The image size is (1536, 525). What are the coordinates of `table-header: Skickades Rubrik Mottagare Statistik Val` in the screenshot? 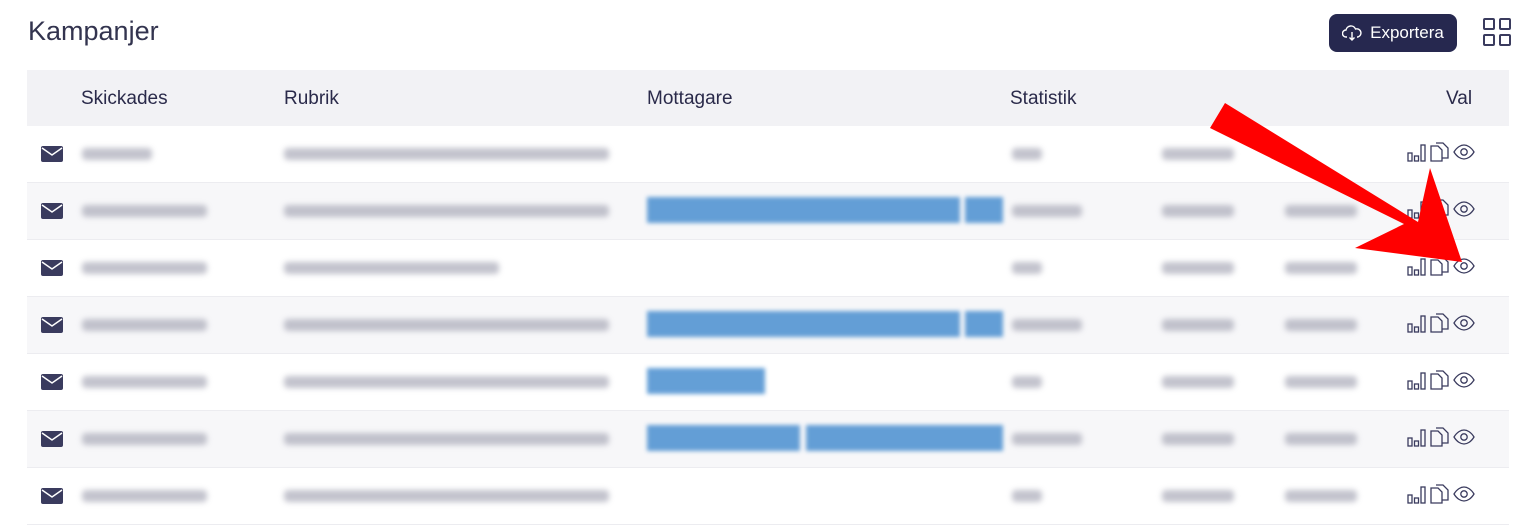 It's located at (768, 98).